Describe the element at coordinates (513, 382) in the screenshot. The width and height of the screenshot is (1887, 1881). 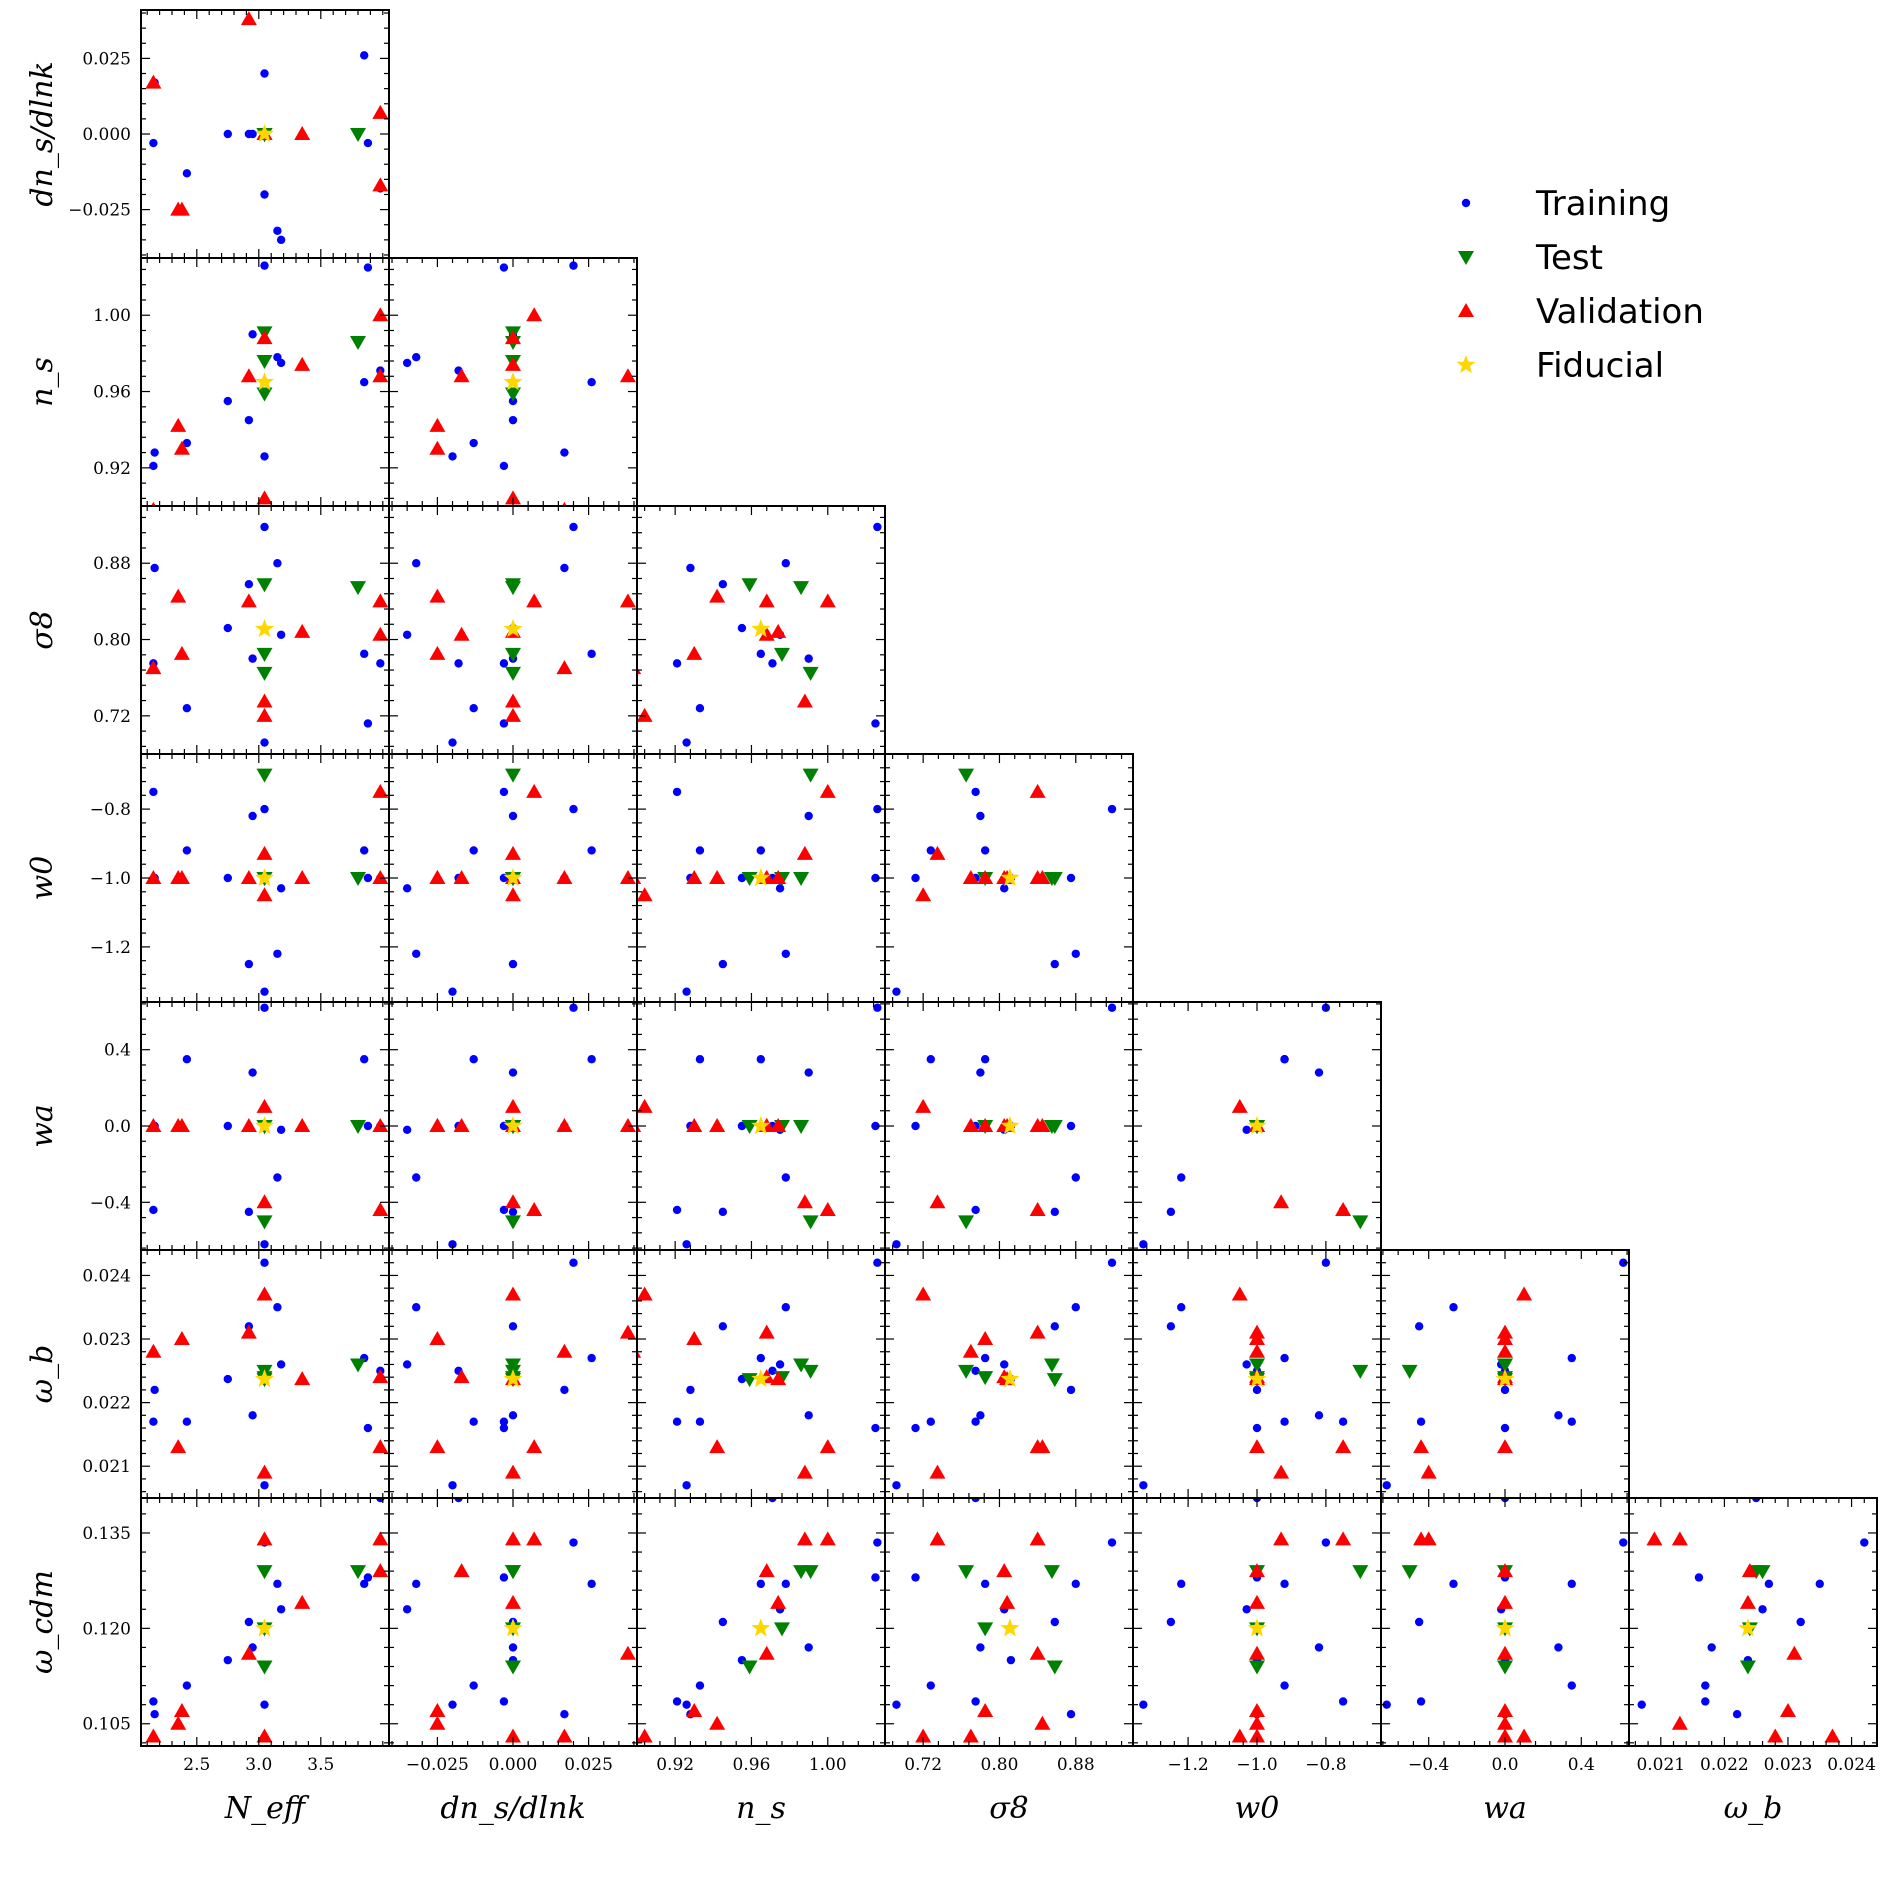
I see `panel-ns-vs-dns` at that location.